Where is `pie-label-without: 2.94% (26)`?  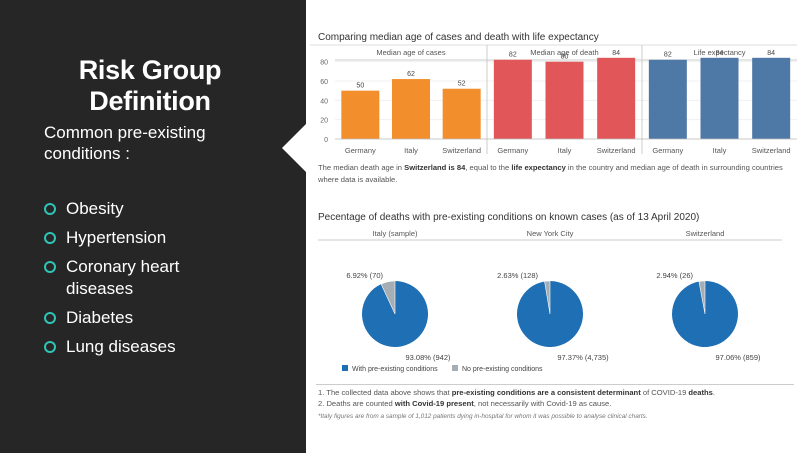
pie-label-without: 2.94% (26) is located at coordinates (674, 275).